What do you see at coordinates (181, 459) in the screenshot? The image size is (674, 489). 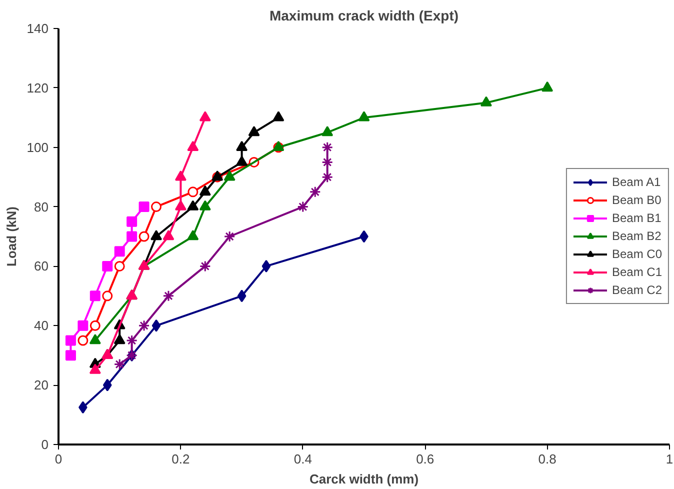 I see `x-tick-label: 0.2` at bounding box center [181, 459].